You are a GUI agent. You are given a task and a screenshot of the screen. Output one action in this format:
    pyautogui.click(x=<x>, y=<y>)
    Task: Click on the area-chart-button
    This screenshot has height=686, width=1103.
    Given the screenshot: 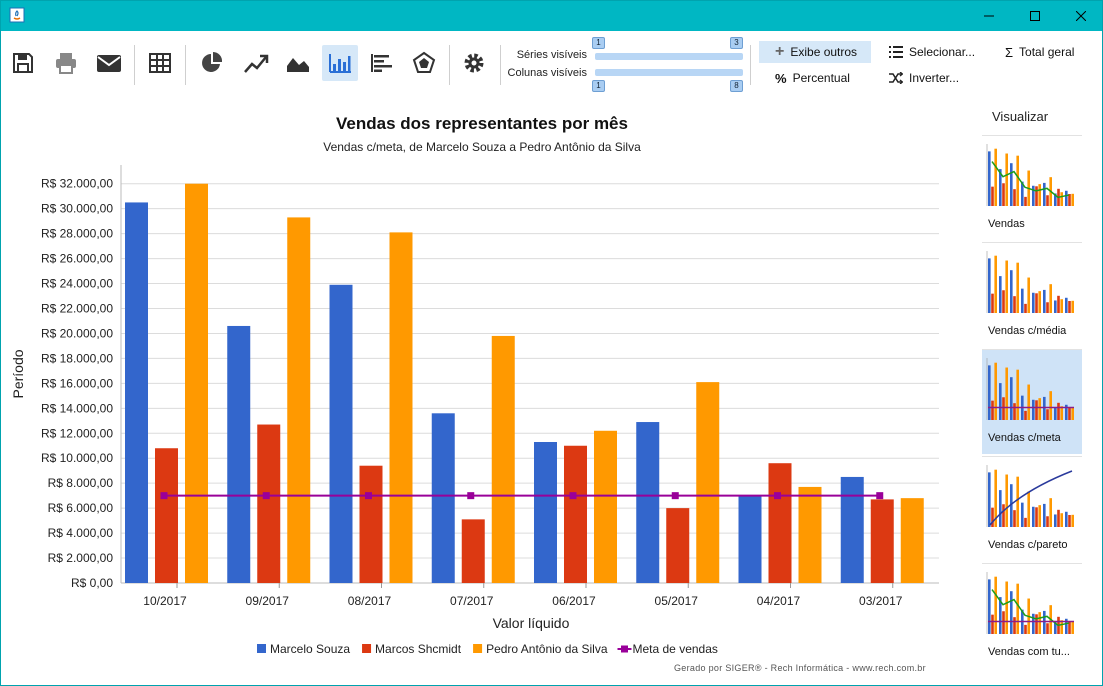 What is the action you would take?
    pyautogui.click(x=298, y=63)
    